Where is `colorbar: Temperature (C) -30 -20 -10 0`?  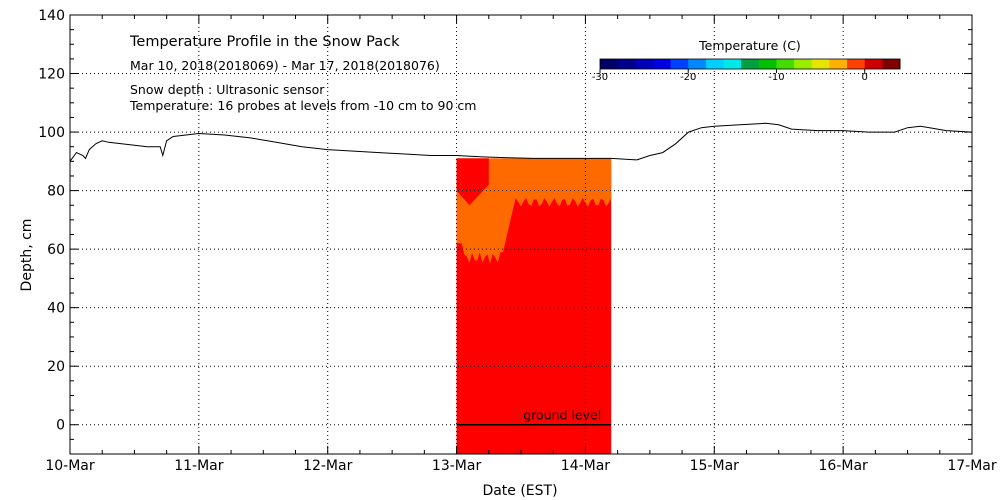
colorbar: Temperature (C) -30 -20 -10 0 is located at coordinates (746, 60).